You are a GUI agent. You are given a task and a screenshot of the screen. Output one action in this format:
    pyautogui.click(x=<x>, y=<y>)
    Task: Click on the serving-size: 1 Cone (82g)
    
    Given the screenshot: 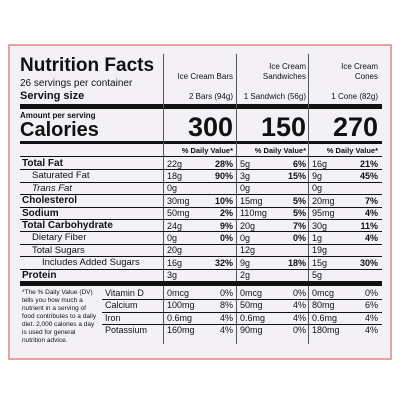 What is the action you would take?
    pyautogui.click(x=354, y=96)
    